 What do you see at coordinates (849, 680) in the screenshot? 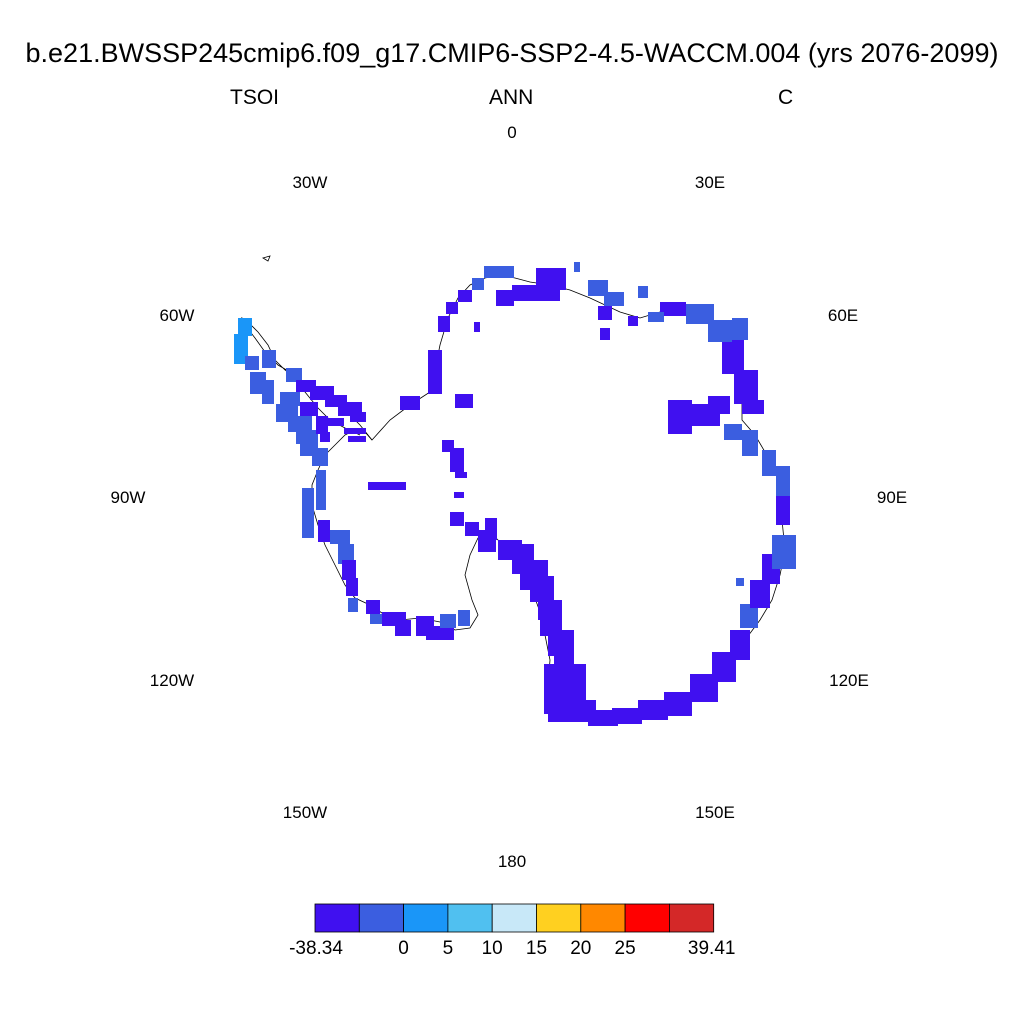
I see `lon-label-120e: 120E` at bounding box center [849, 680].